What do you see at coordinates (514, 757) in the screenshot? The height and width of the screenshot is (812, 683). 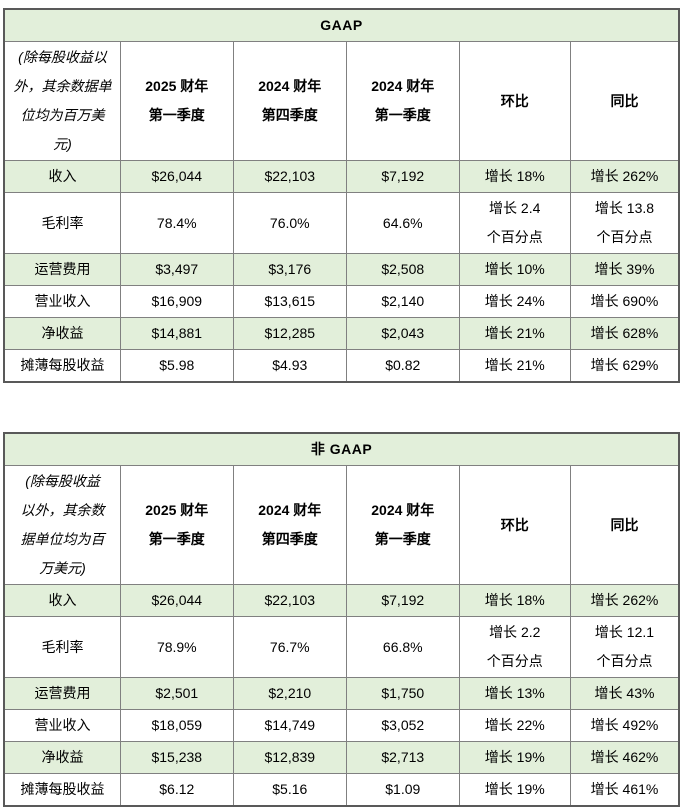 I see `data-cell: 增长 19%` at bounding box center [514, 757].